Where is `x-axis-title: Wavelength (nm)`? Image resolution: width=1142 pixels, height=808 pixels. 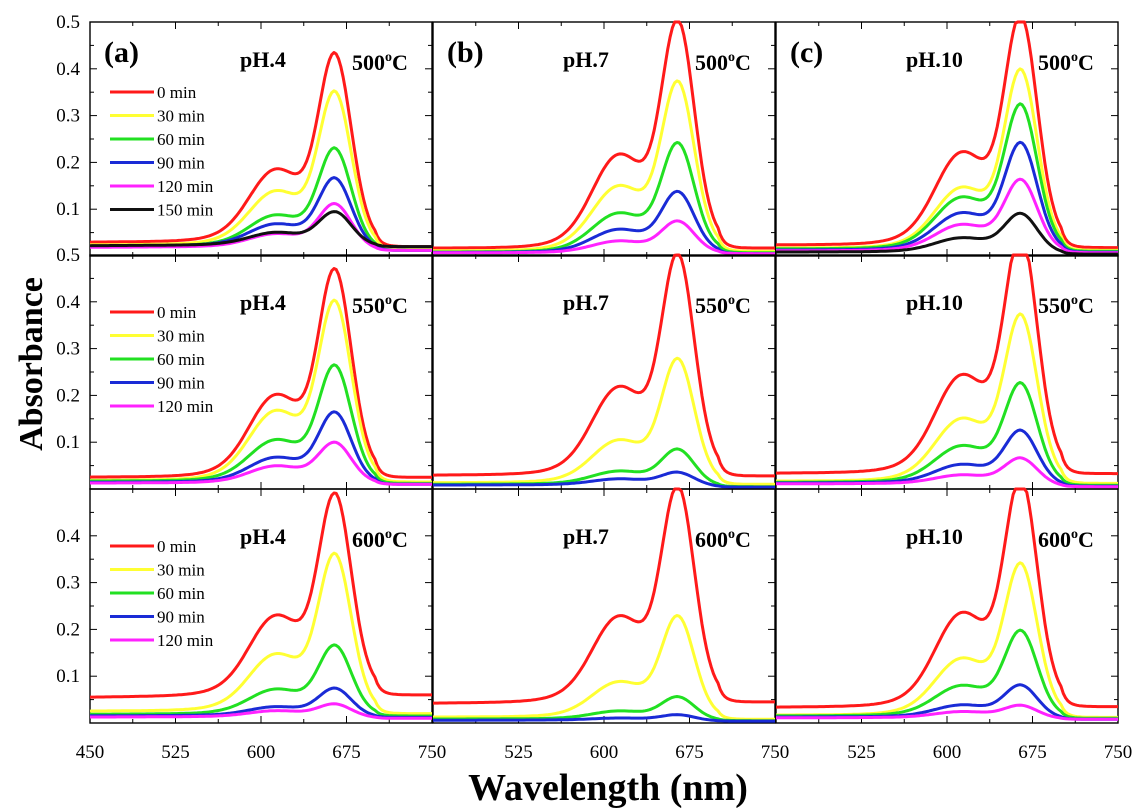 x-axis-title: Wavelength (nm) is located at coordinates (608, 787).